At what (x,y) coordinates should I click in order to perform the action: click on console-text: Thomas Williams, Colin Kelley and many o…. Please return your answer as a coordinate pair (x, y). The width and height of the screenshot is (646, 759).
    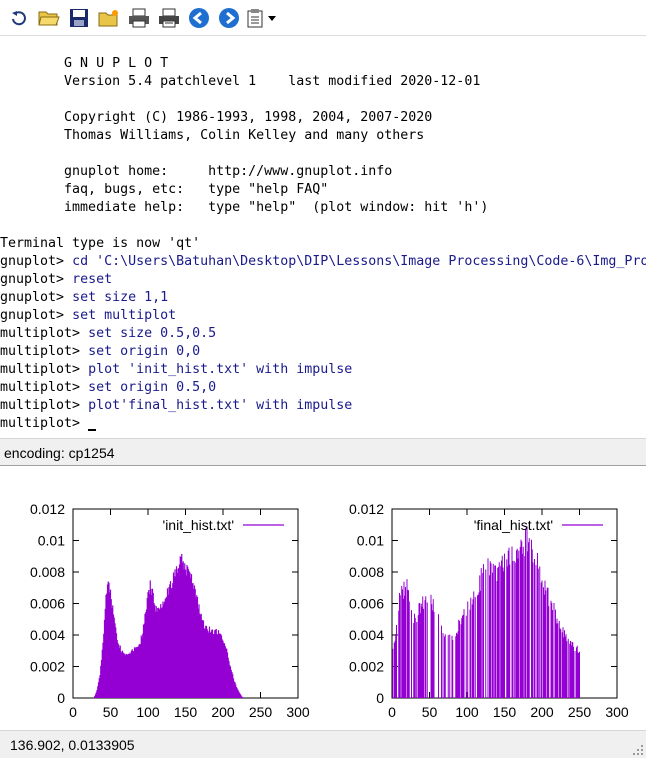
    Looking at the image, I should click on (212, 135).